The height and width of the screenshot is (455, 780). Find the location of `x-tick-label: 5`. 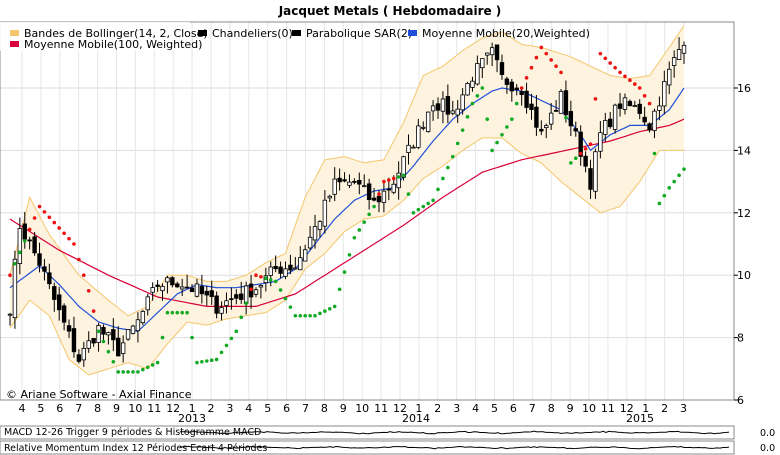

x-tick-label: 5 is located at coordinates (40, 408).